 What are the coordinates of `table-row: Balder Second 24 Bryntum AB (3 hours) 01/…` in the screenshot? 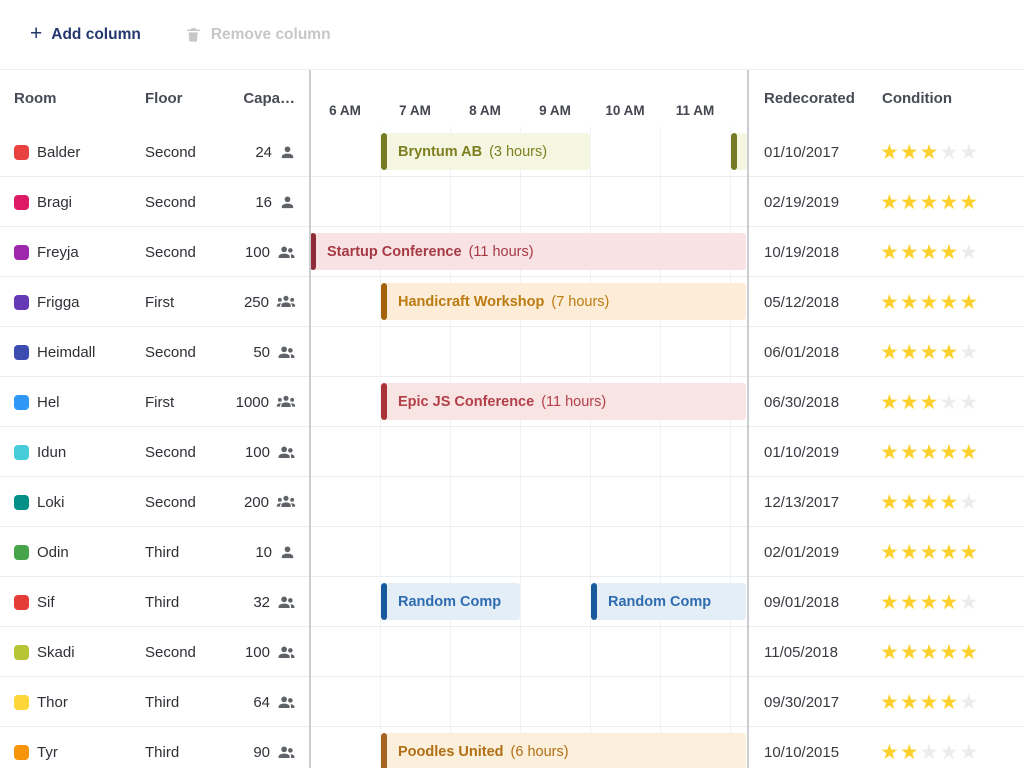 It's located at (512, 152).